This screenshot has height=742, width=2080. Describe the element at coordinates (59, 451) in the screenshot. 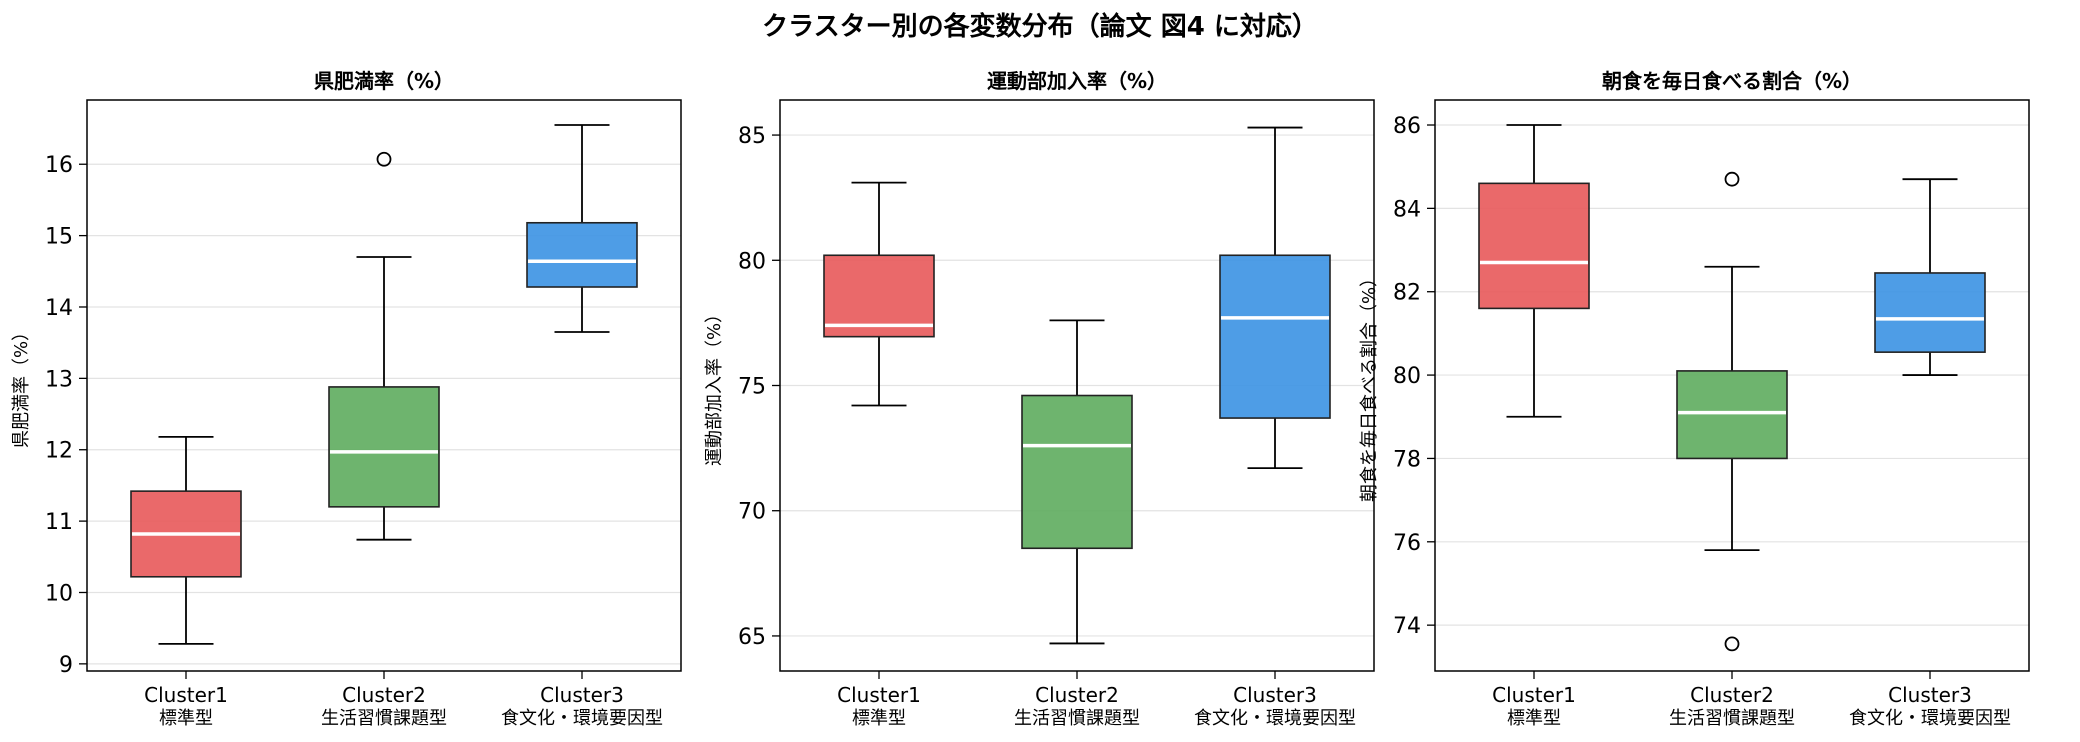

I see `y-tick-label: 12` at that location.